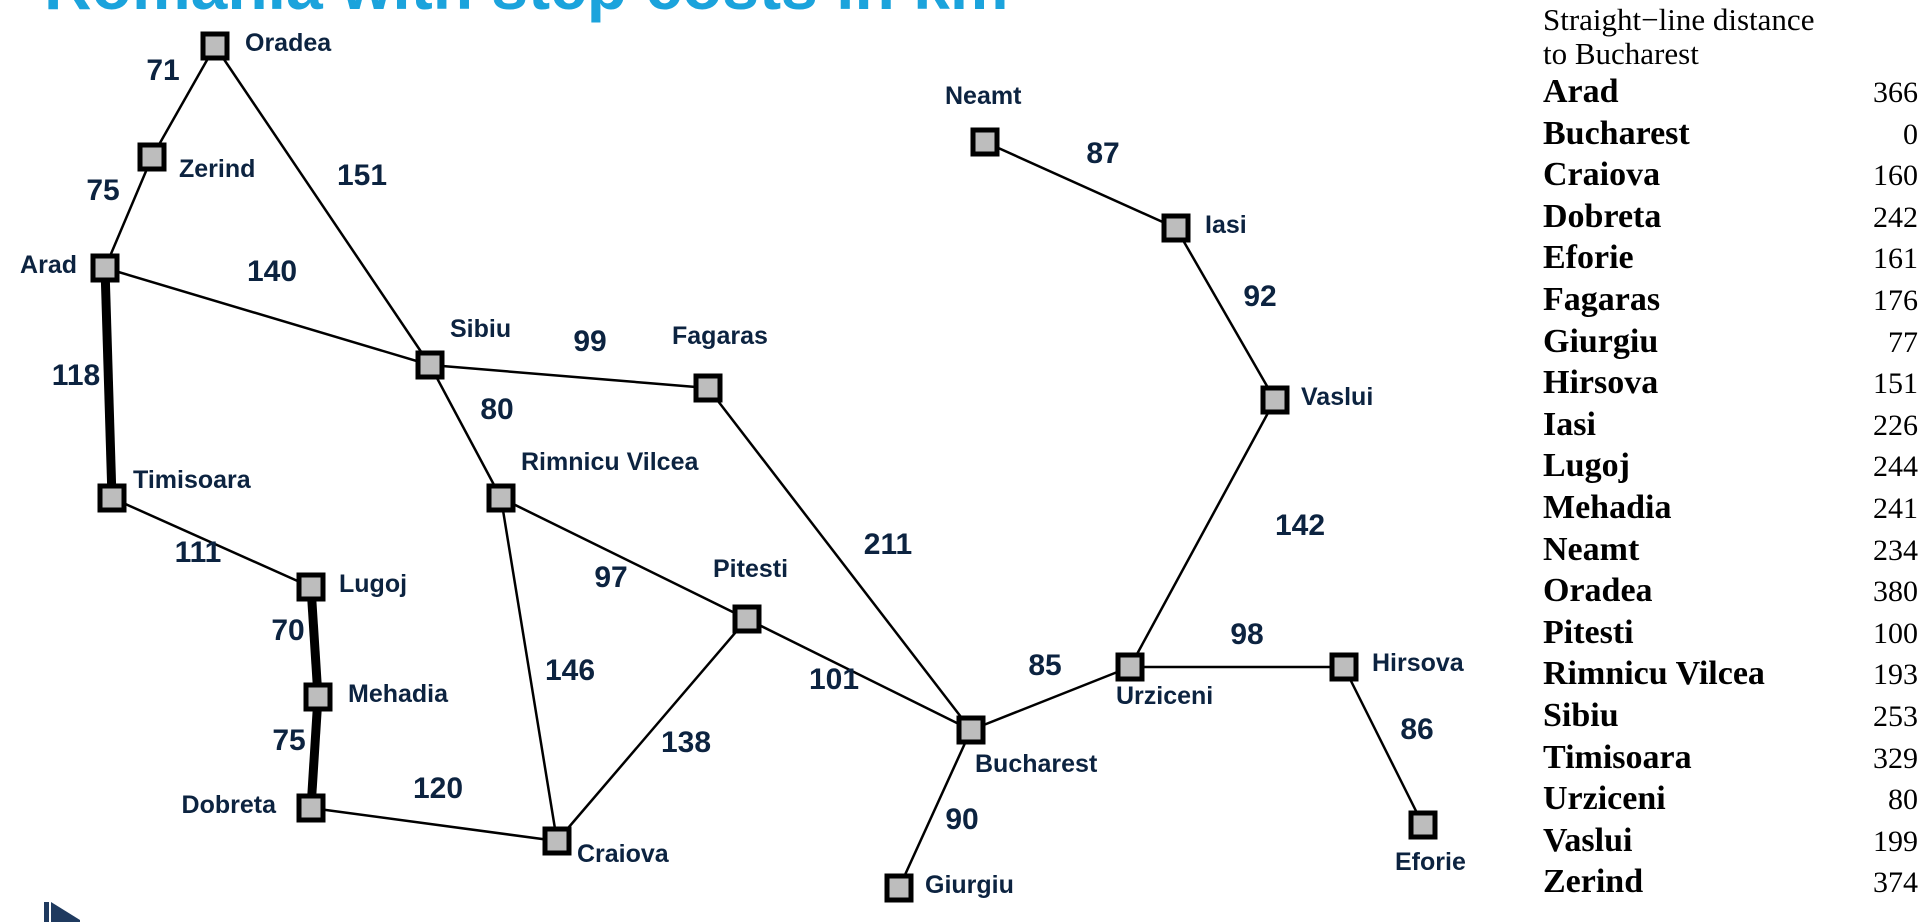 This screenshot has width=1926, height=922. Describe the element at coordinates (961, 819) in the screenshot. I see `step-cost-bucharest-giurgiu: 90` at that location.